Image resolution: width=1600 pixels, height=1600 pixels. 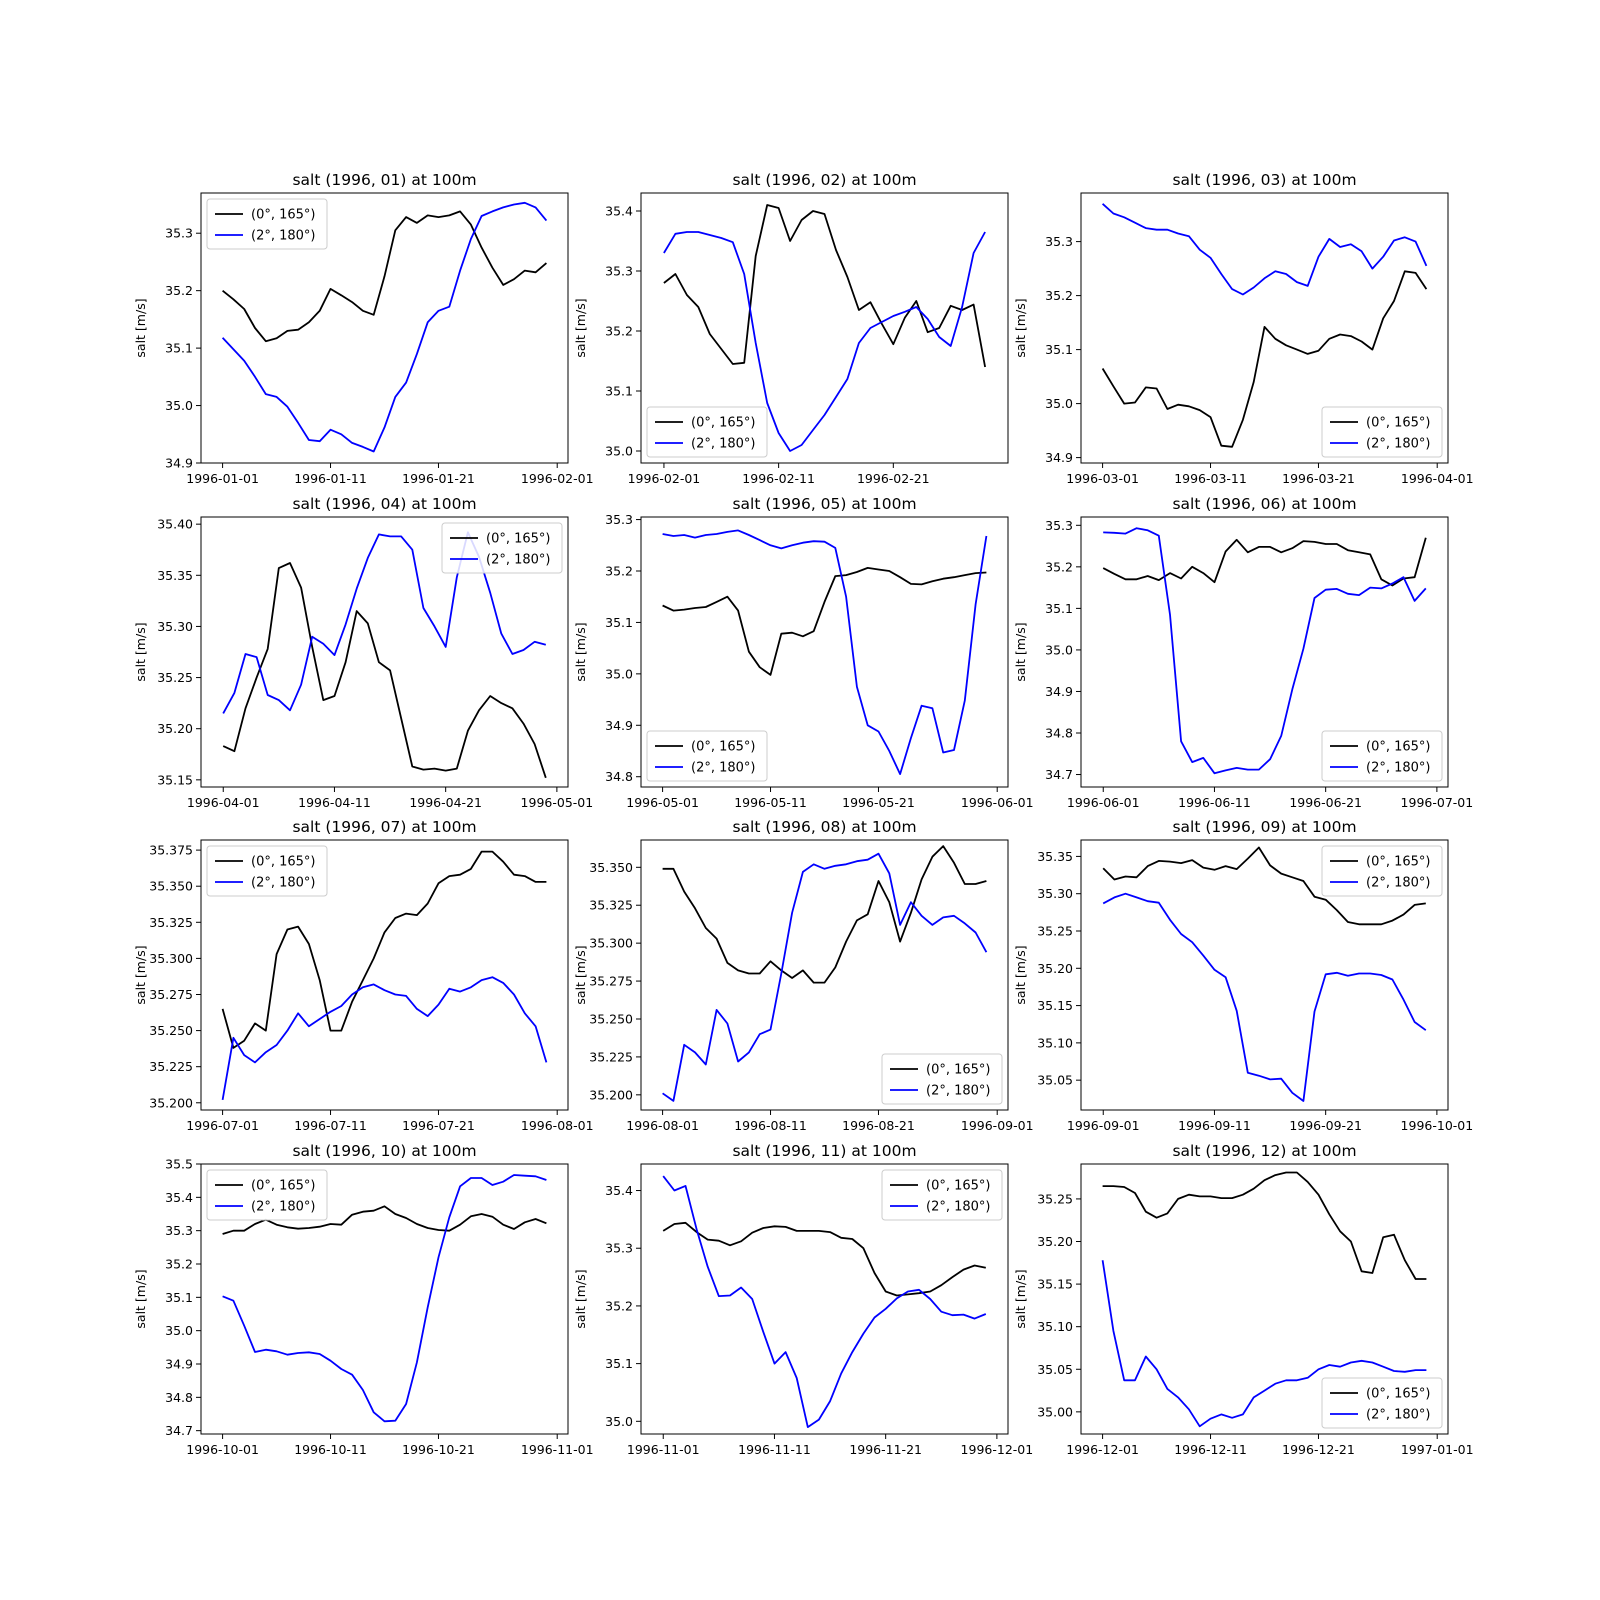 I want to click on chart-title: salt (1996, 07) at 100m, so click(x=384, y=827).